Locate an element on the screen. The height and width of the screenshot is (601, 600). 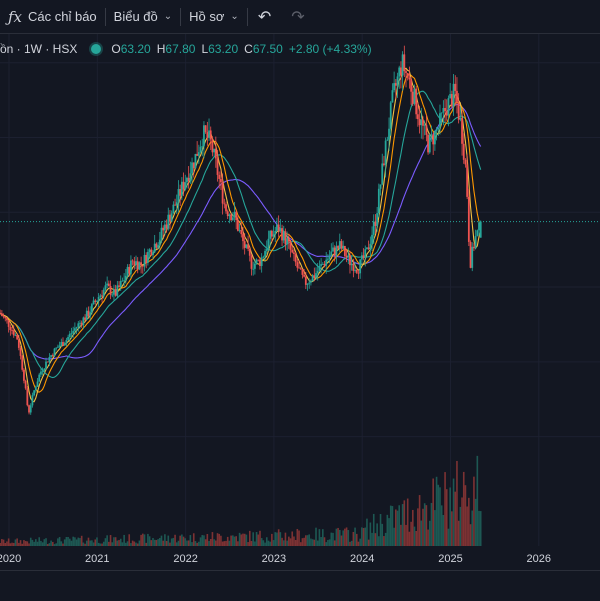
symbol-title: ồn · 1W · HSX is located at coordinates (39, 49).